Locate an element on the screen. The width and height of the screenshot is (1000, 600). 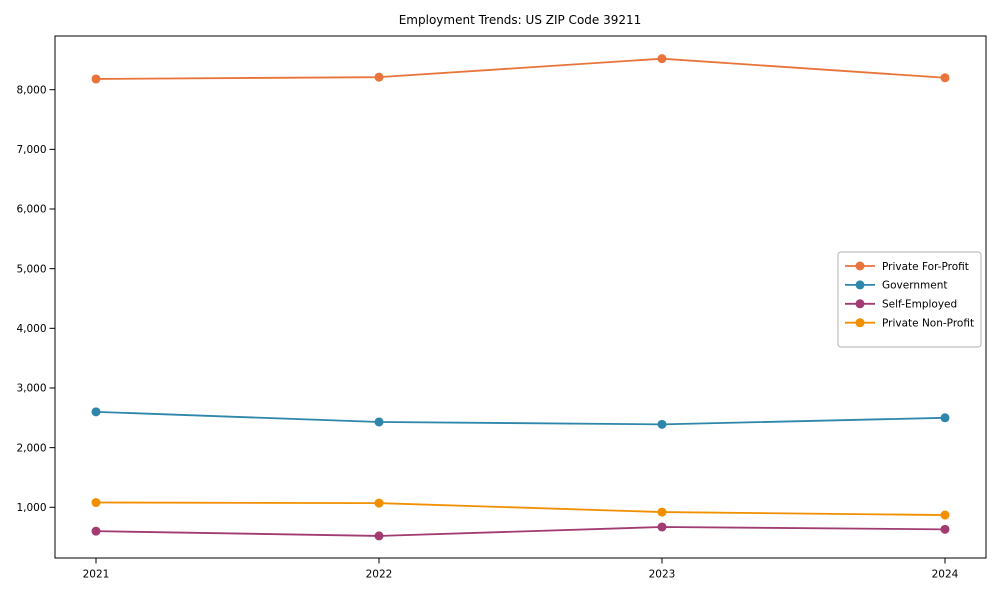
y-tick-label: 3,000 is located at coordinates (31, 389).